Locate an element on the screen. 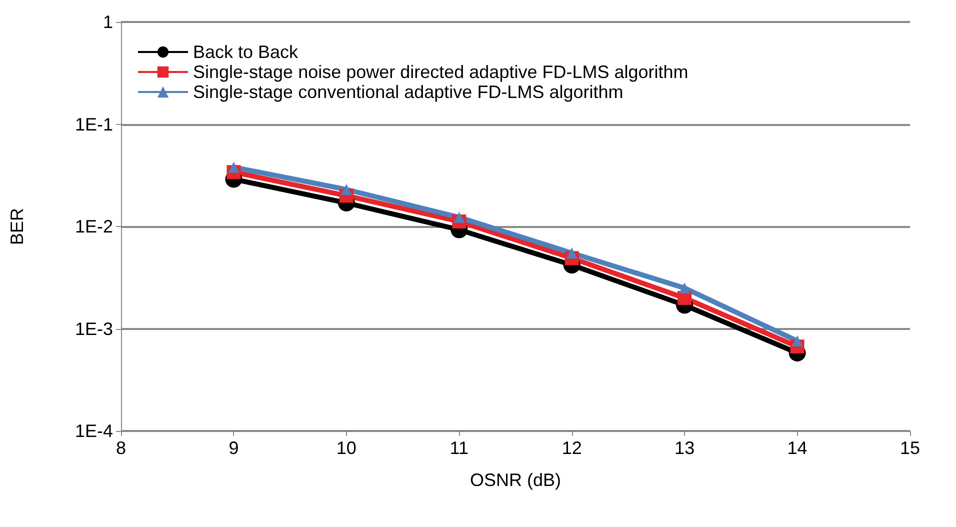 The height and width of the screenshot is (527, 956). x-tick-label: 10 is located at coordinates (346, 448).